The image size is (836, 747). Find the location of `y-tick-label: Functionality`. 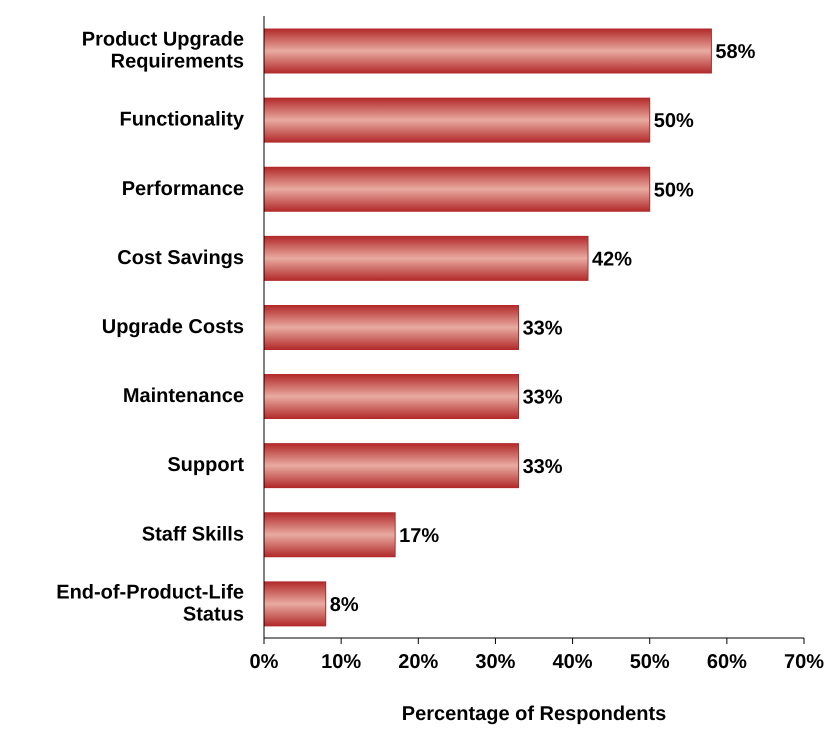

y-tick-label: Functionality is located at coordinates (182, 119).